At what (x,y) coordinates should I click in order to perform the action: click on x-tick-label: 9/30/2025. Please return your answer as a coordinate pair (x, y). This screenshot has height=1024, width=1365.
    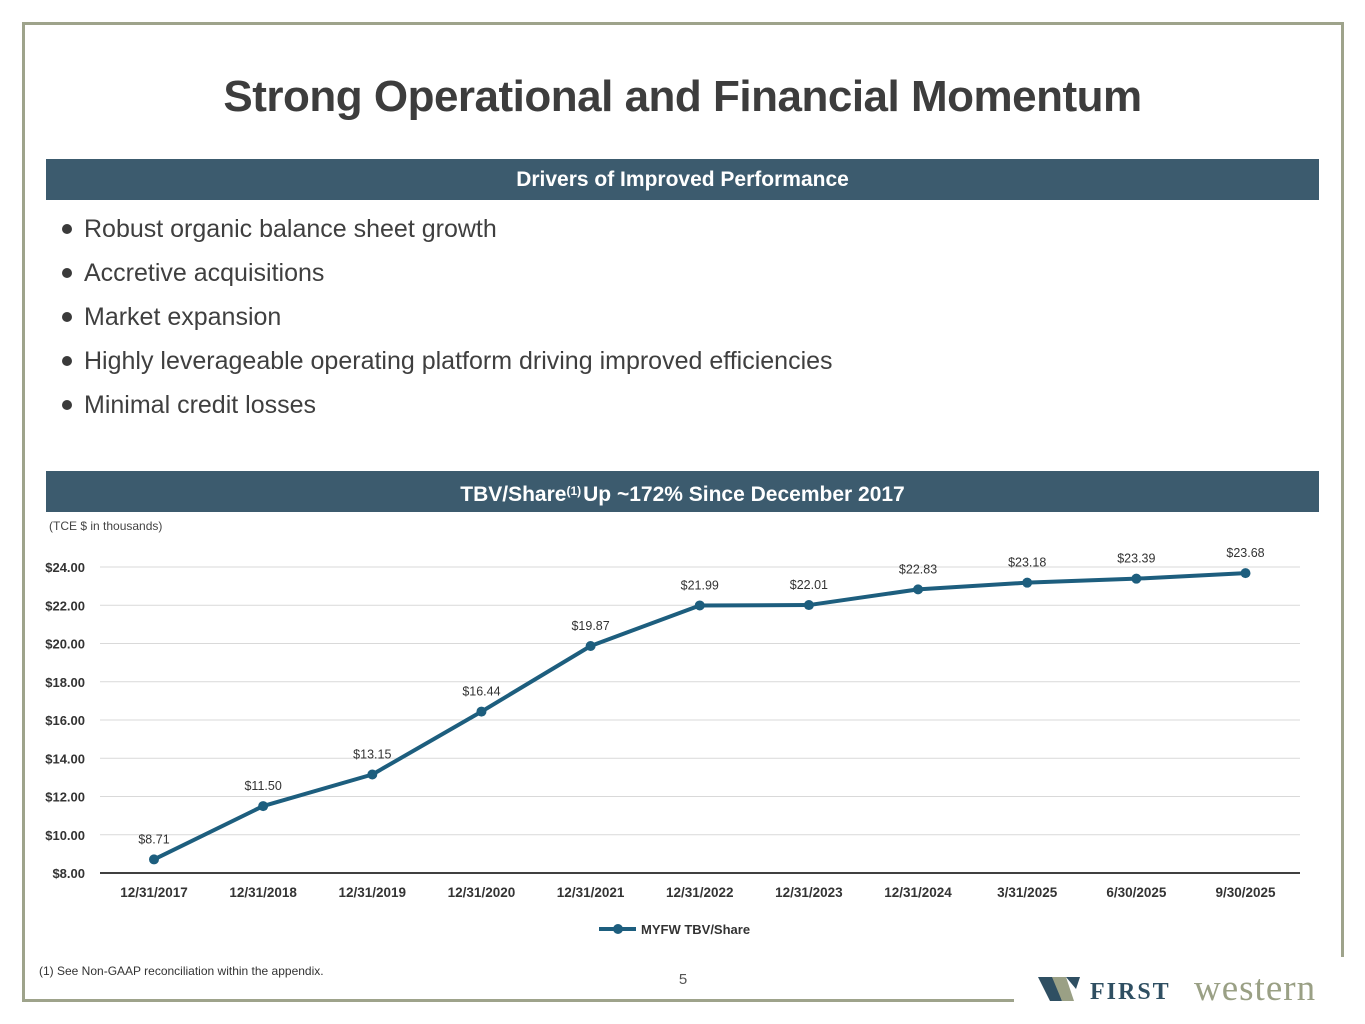
    Looking at the image, I should click on (1245, 892).